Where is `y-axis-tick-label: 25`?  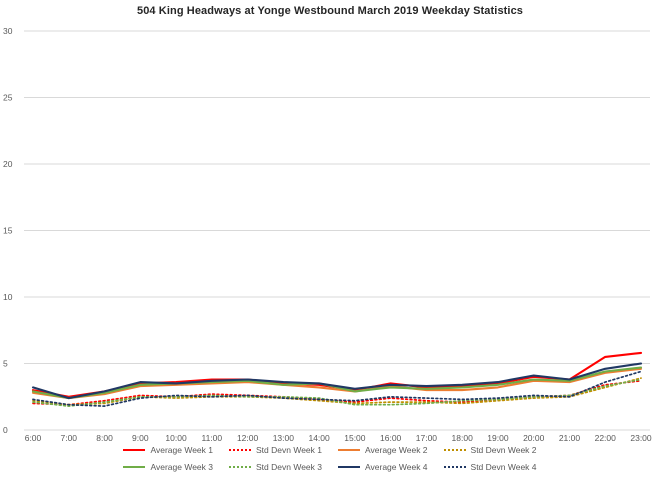 y-axis-tick-label: 25 is located at coordinates (8, 98).